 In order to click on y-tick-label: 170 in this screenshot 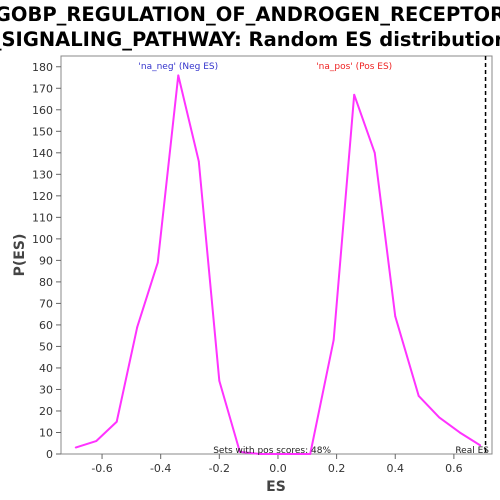, I will do `click(42, 88)`.